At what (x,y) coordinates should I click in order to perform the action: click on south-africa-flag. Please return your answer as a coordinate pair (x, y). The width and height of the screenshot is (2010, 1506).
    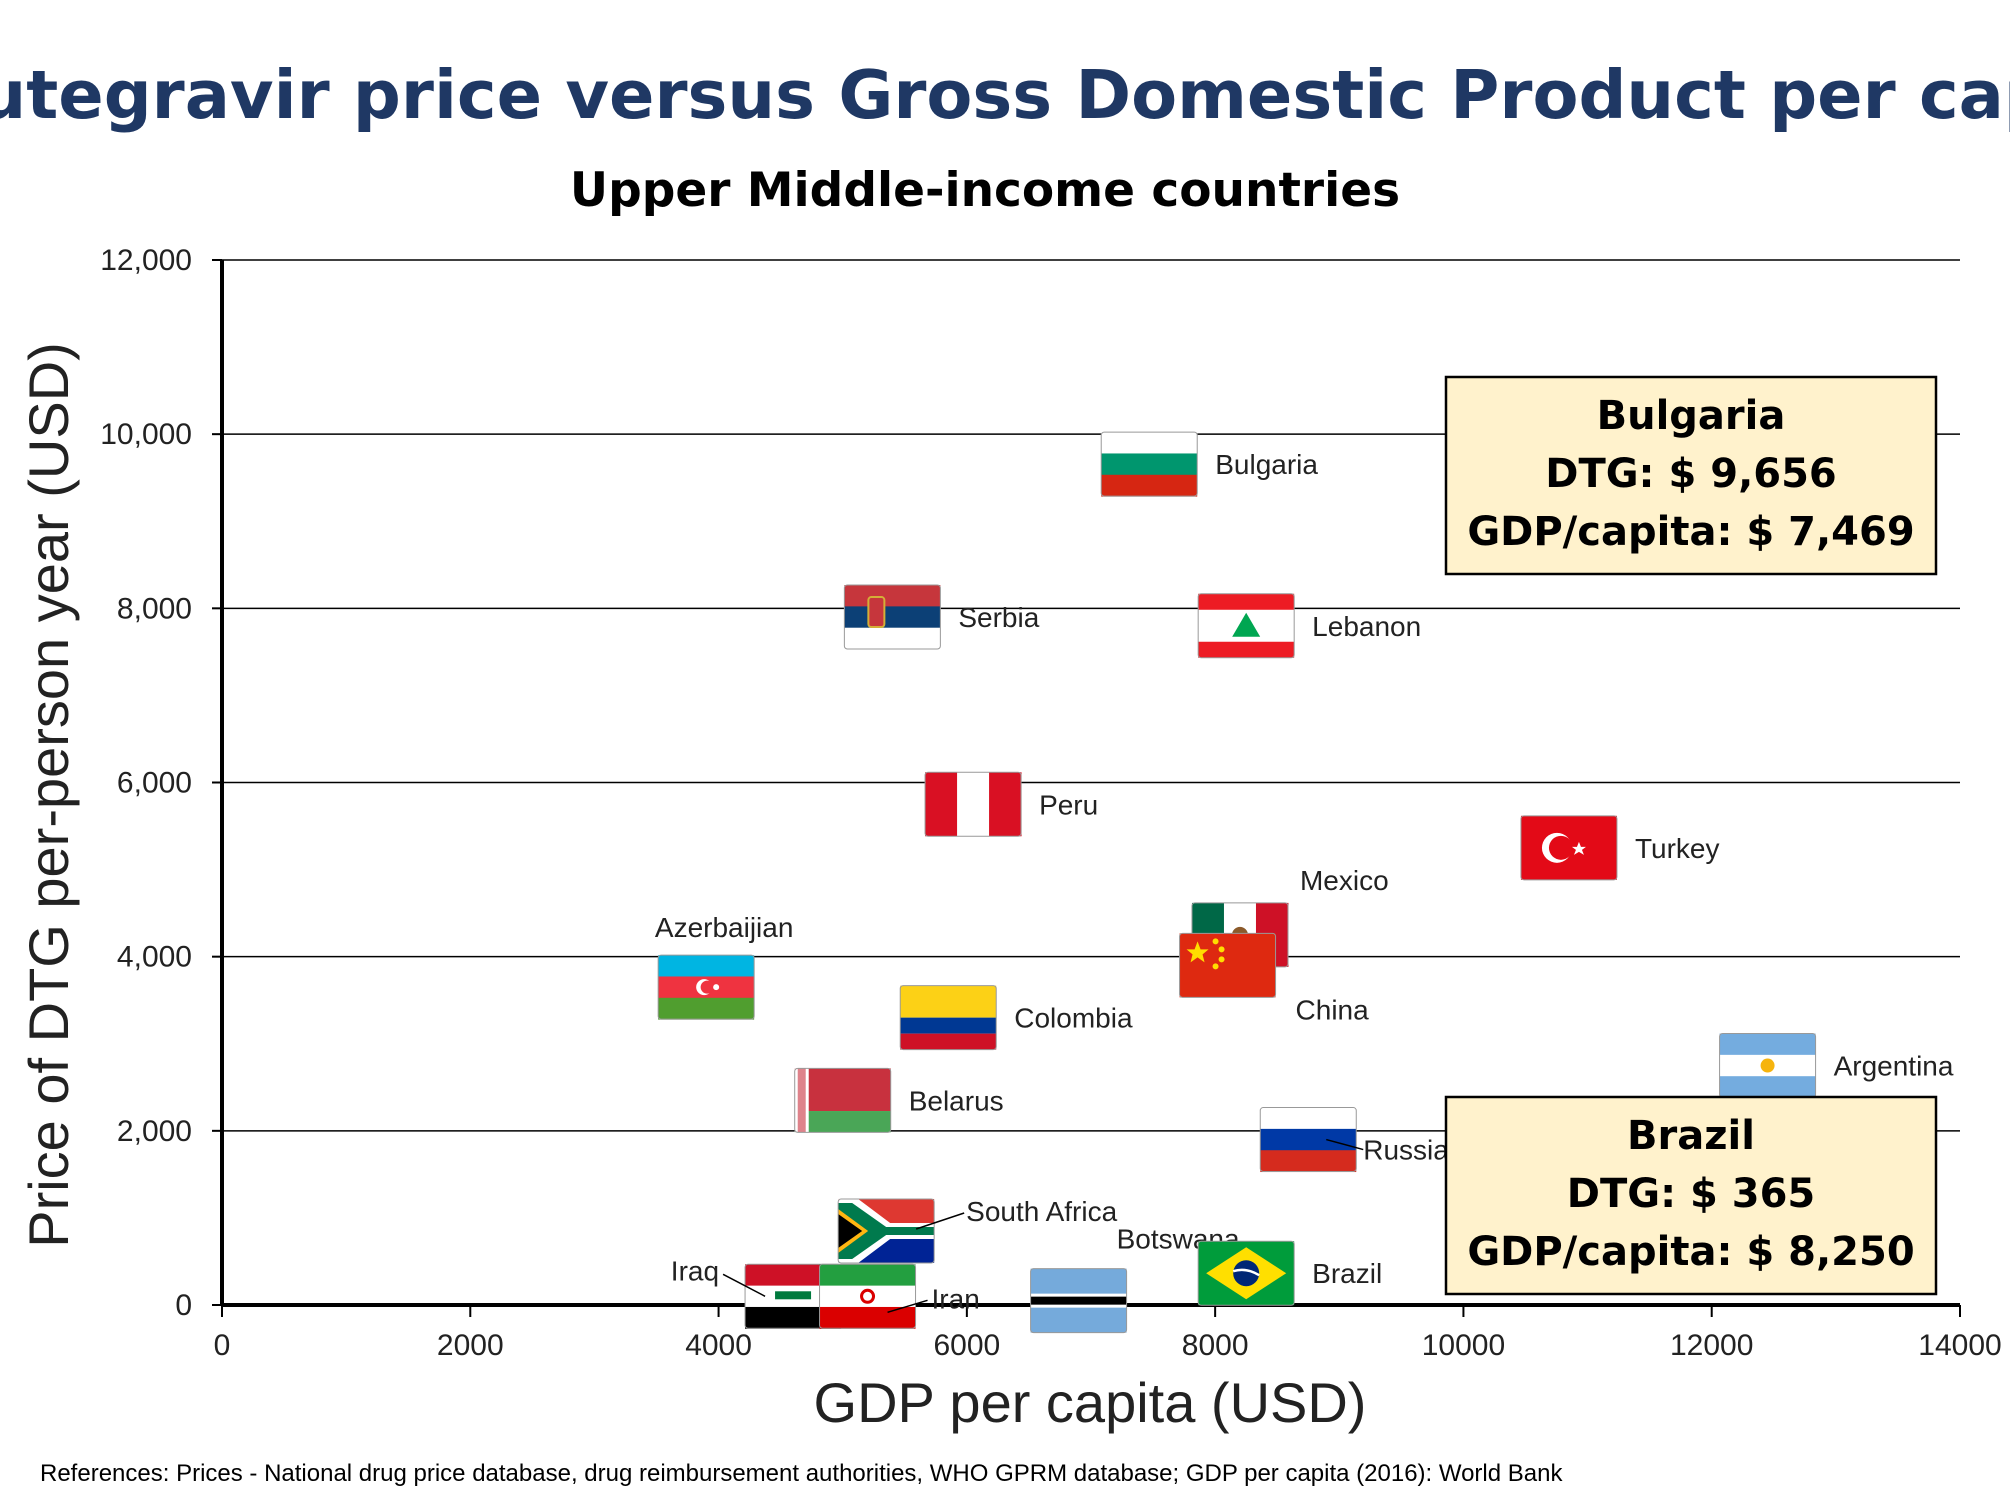
    Looking at the image, I should click on (886, 1231).